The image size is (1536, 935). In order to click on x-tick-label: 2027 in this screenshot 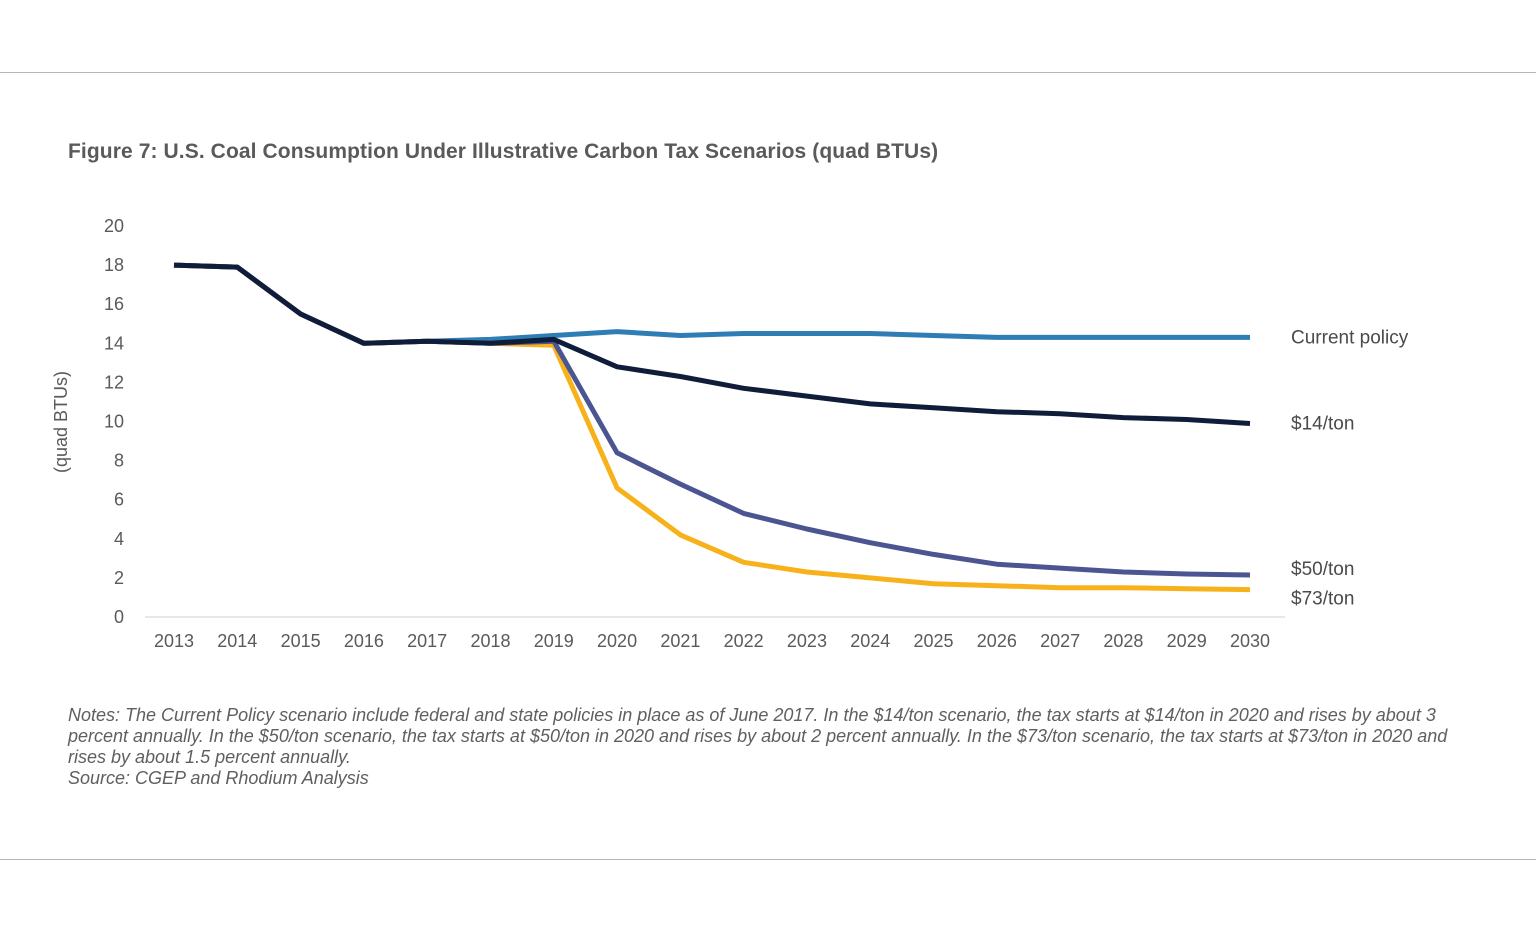, I will do `click(1060, 641)`.